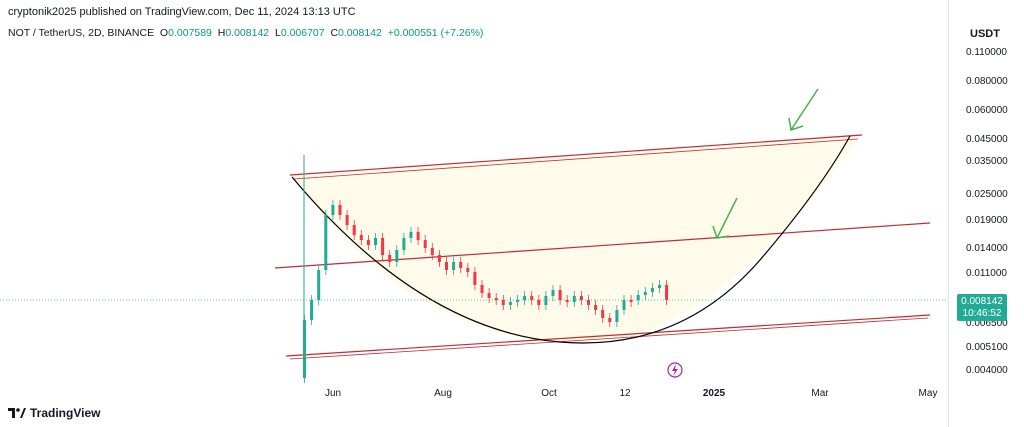  What do you see at coordinates (435, 33) in the screenshot?
I see `change-value: +0.000551 (+7.26%)` at bounding box center [435, 33].